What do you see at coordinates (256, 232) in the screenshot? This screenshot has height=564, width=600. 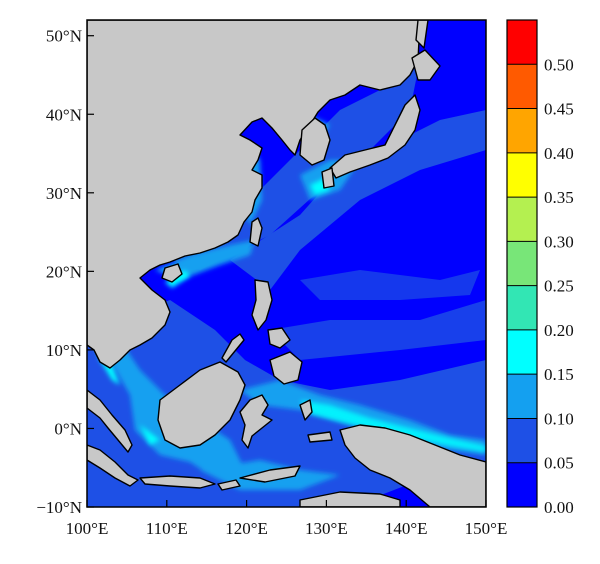 I see `landmass-taiwan` at bounding box center [256, 232].